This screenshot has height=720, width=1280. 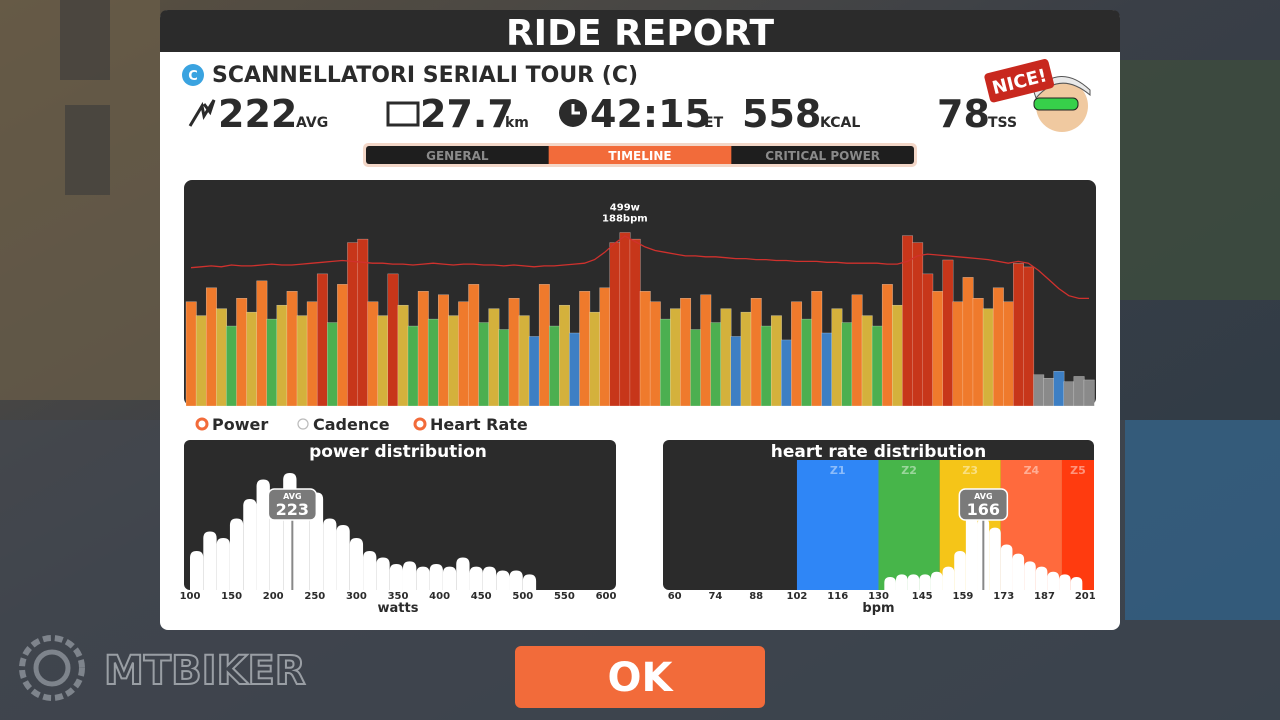 I want to click on trees, so click(x=1200, y=180).